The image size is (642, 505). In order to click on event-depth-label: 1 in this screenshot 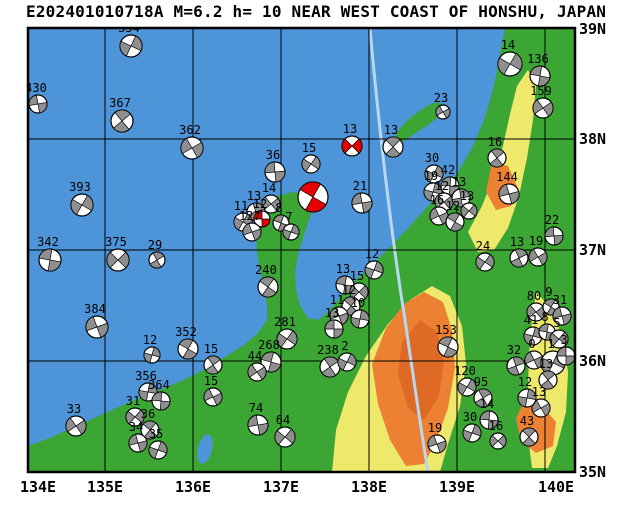, I will do `click(550, 344)`.